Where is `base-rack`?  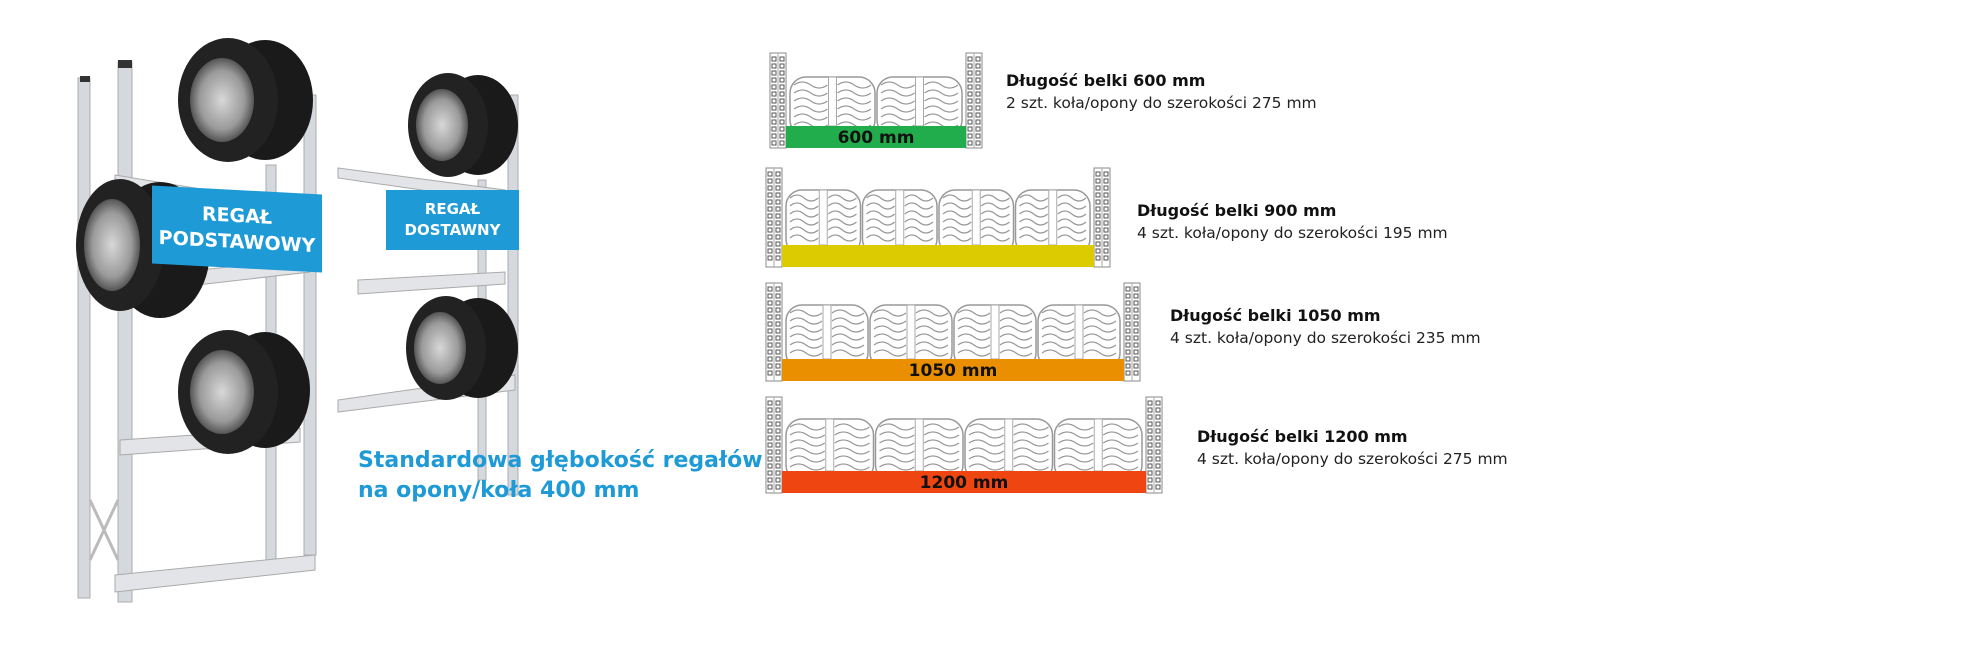
base-rack is located at coordinates (196, 320).